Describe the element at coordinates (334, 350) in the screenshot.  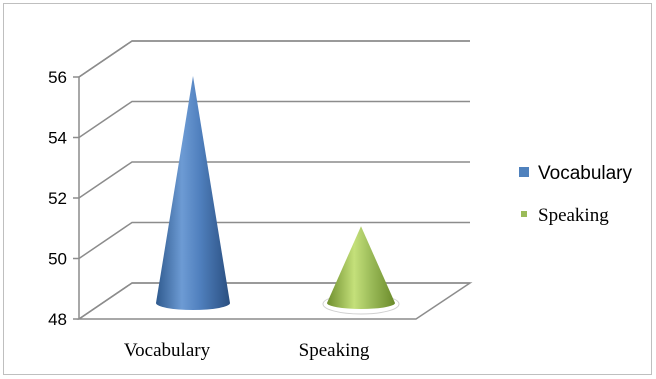
I see `x-category-label: Speaking` at that location.